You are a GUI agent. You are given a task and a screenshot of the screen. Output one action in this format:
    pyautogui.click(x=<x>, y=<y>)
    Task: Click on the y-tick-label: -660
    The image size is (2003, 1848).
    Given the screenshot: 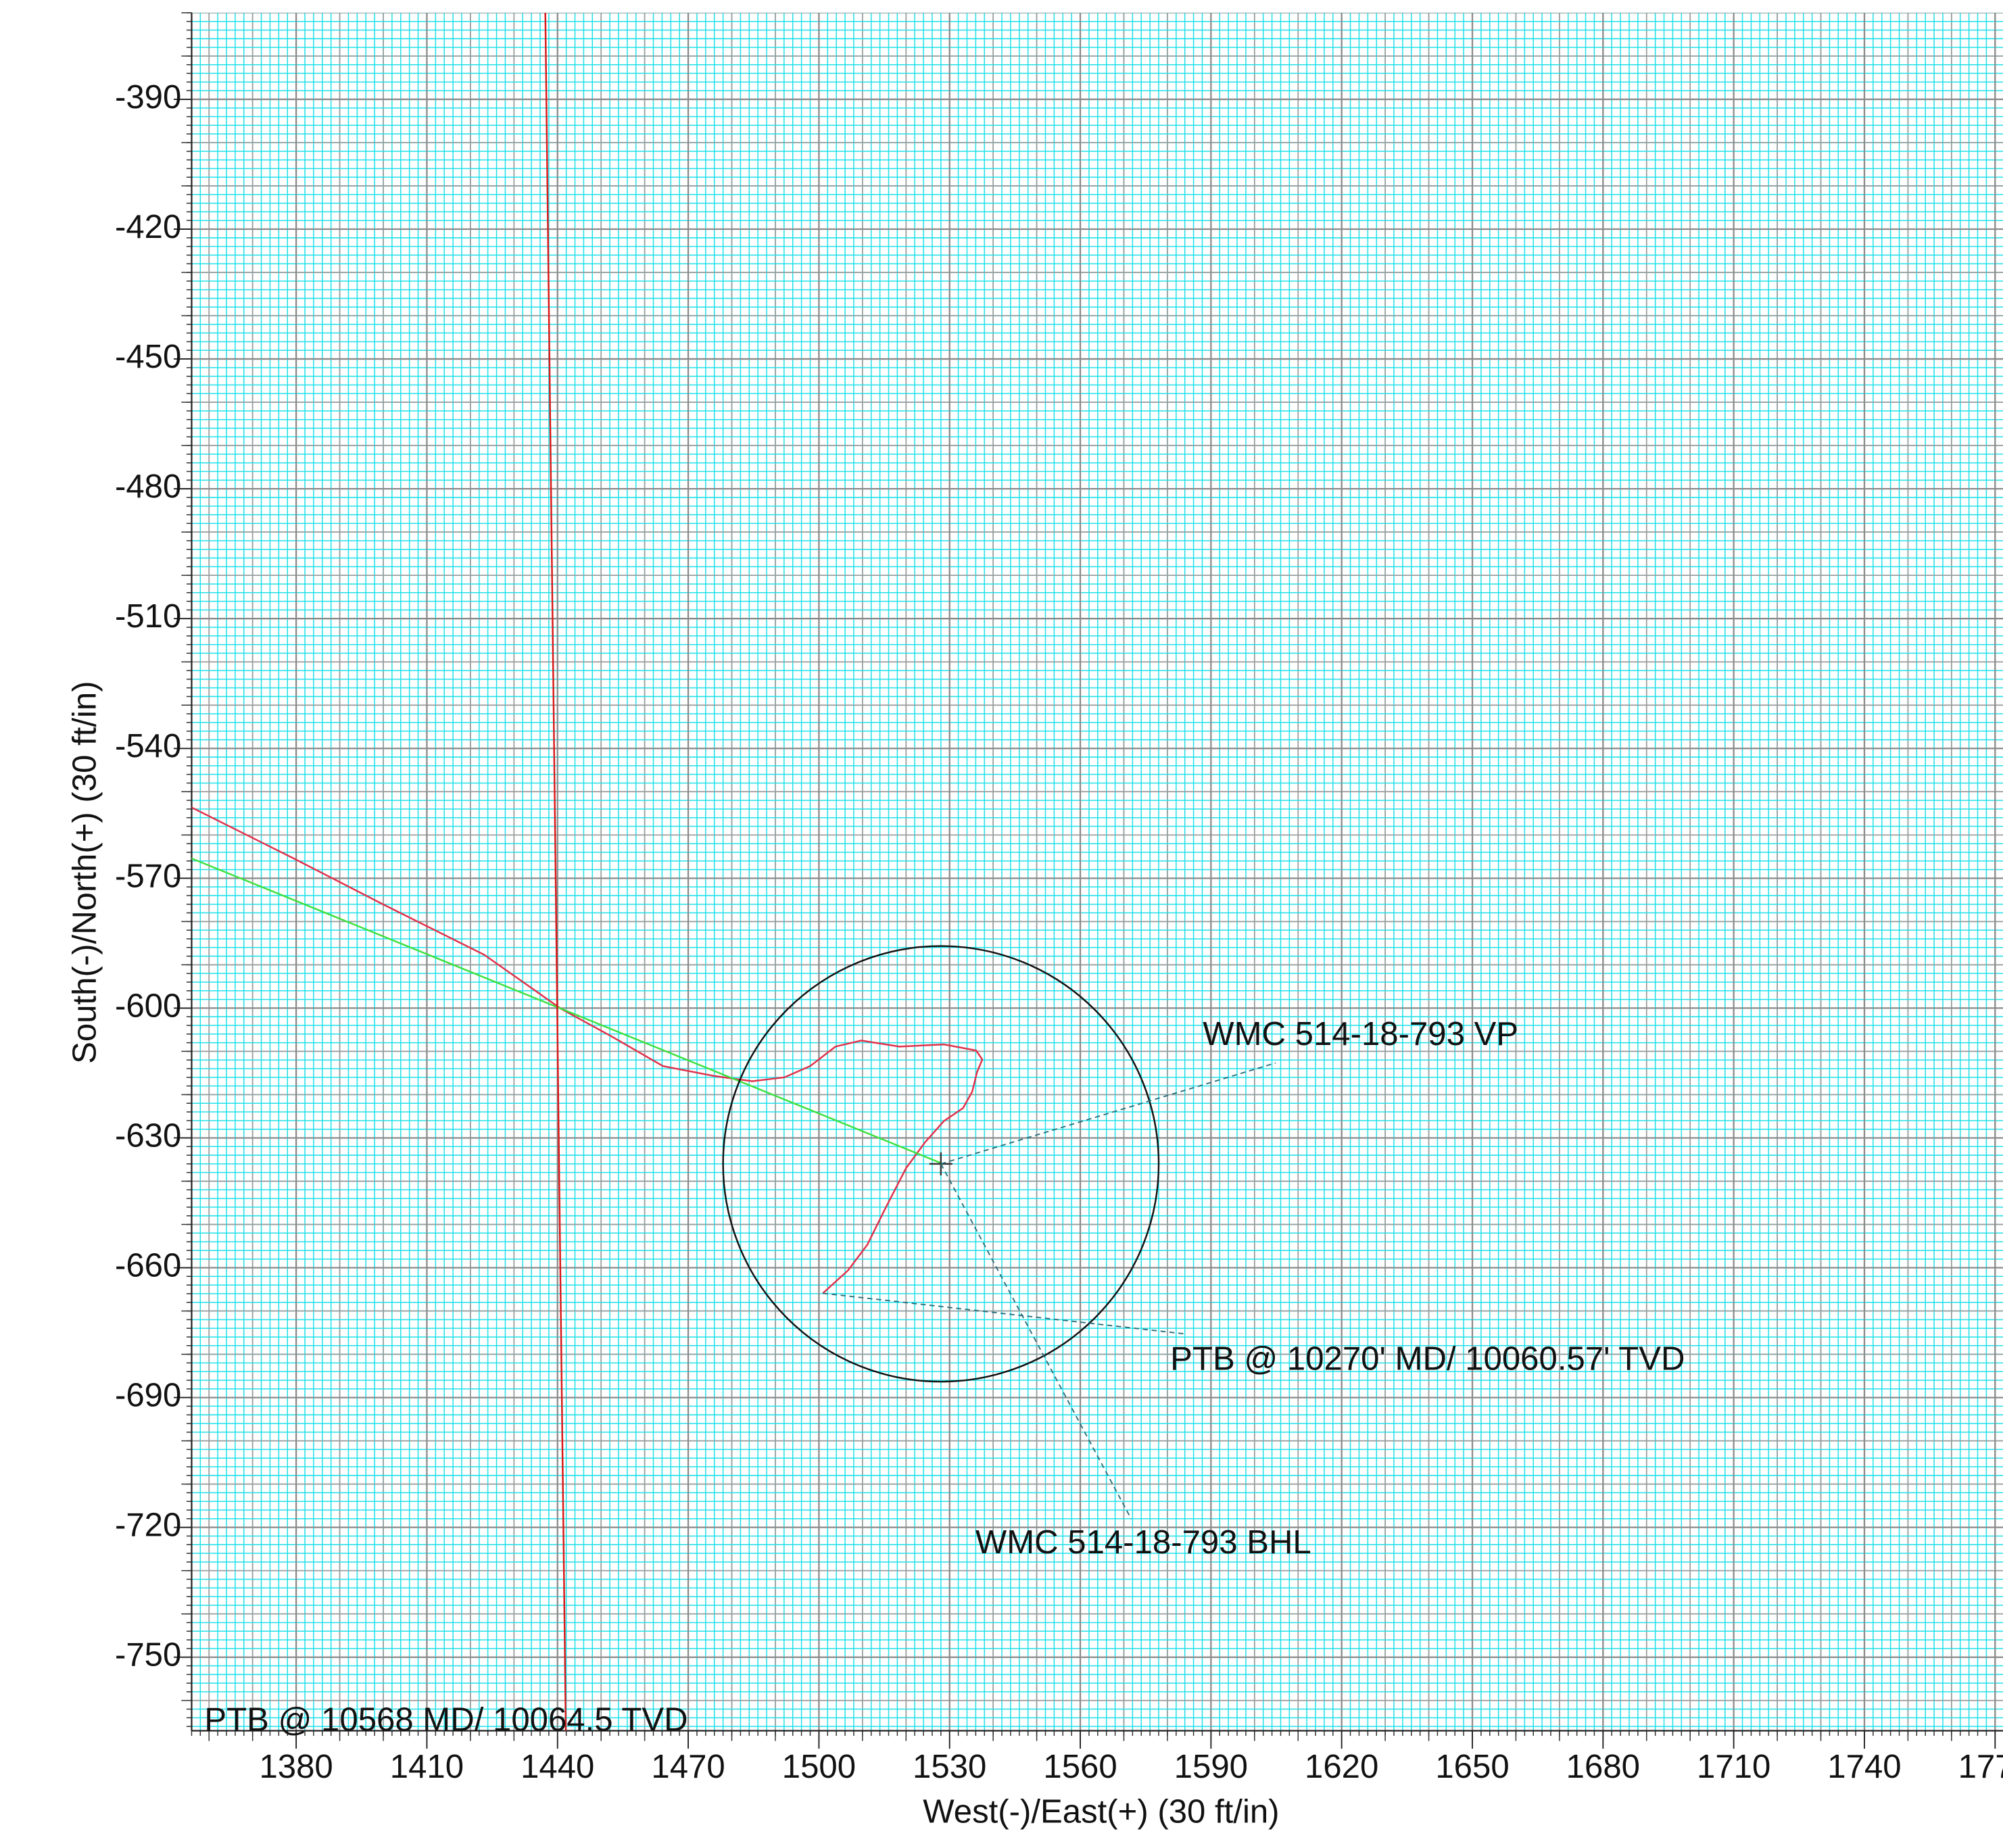 What is the action you would take?
    pyautogui.click(x=148, y=1265)
    